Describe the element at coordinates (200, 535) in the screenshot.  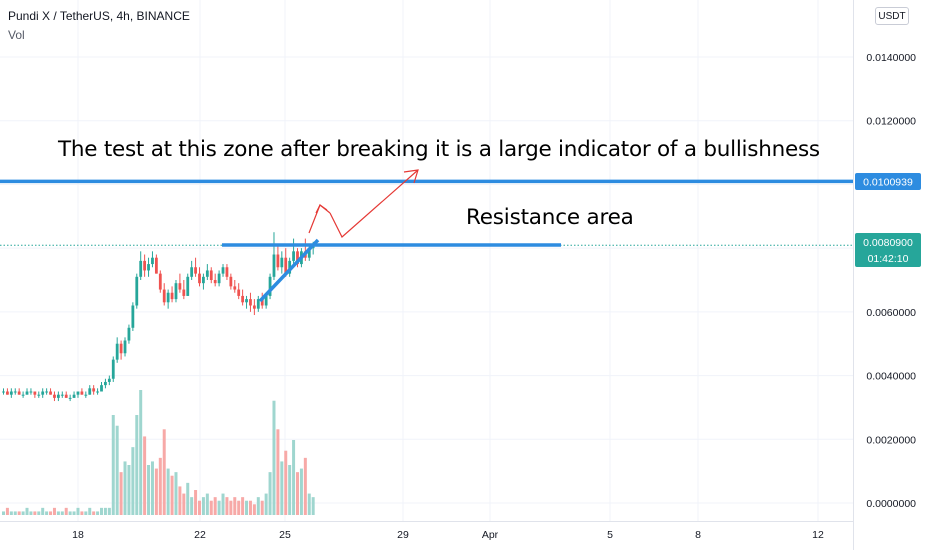
I see `time-tick-label: 22` at that location.